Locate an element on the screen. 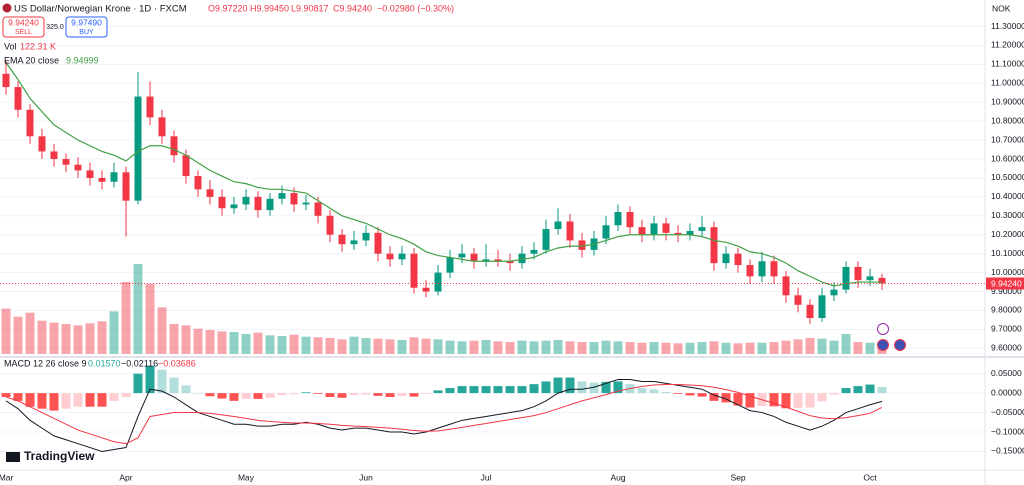 The height and width of the screenshot is (485, 1024). ohlc-change: −0.02980 (−0.30%) is located at coordinates (415, 8).